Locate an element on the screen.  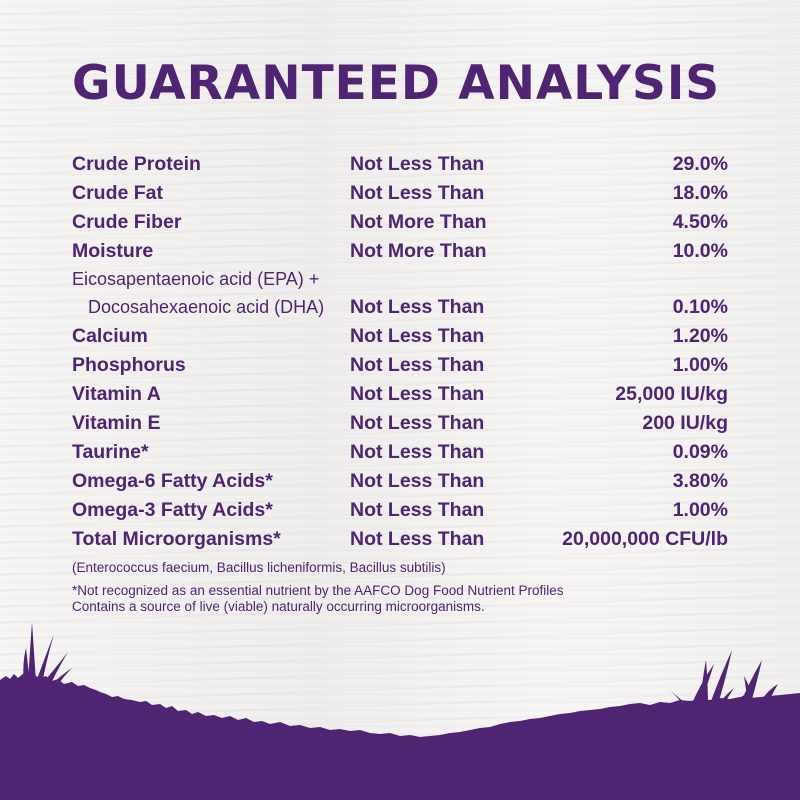
table-row: Moisture Not More Than 10.0% is located at coordinates (400, 251).